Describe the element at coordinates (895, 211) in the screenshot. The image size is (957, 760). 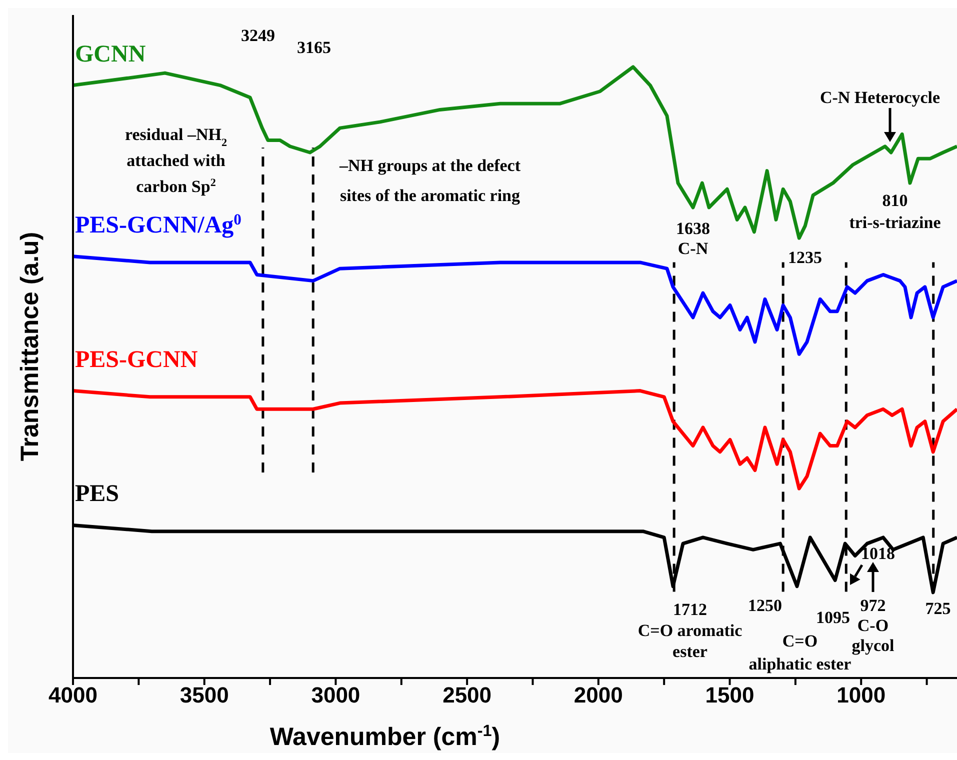
I see `annotation: 810 tri-s-triazine` at that location.